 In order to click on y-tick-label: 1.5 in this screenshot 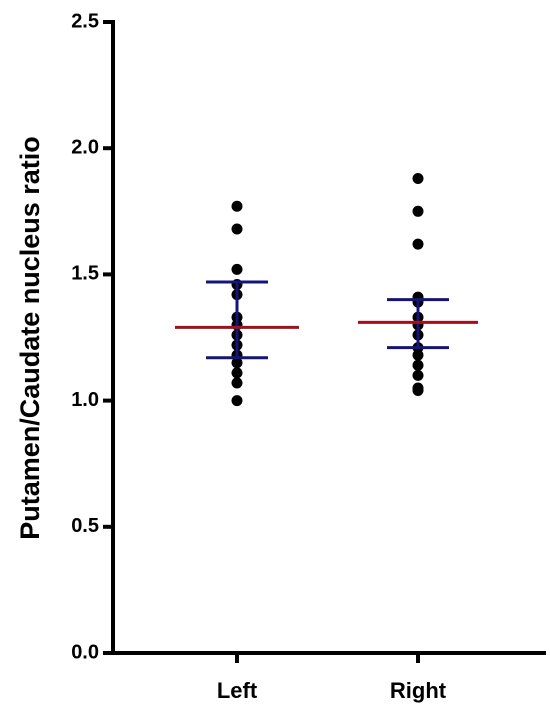, I will do `click(85, 274)`.